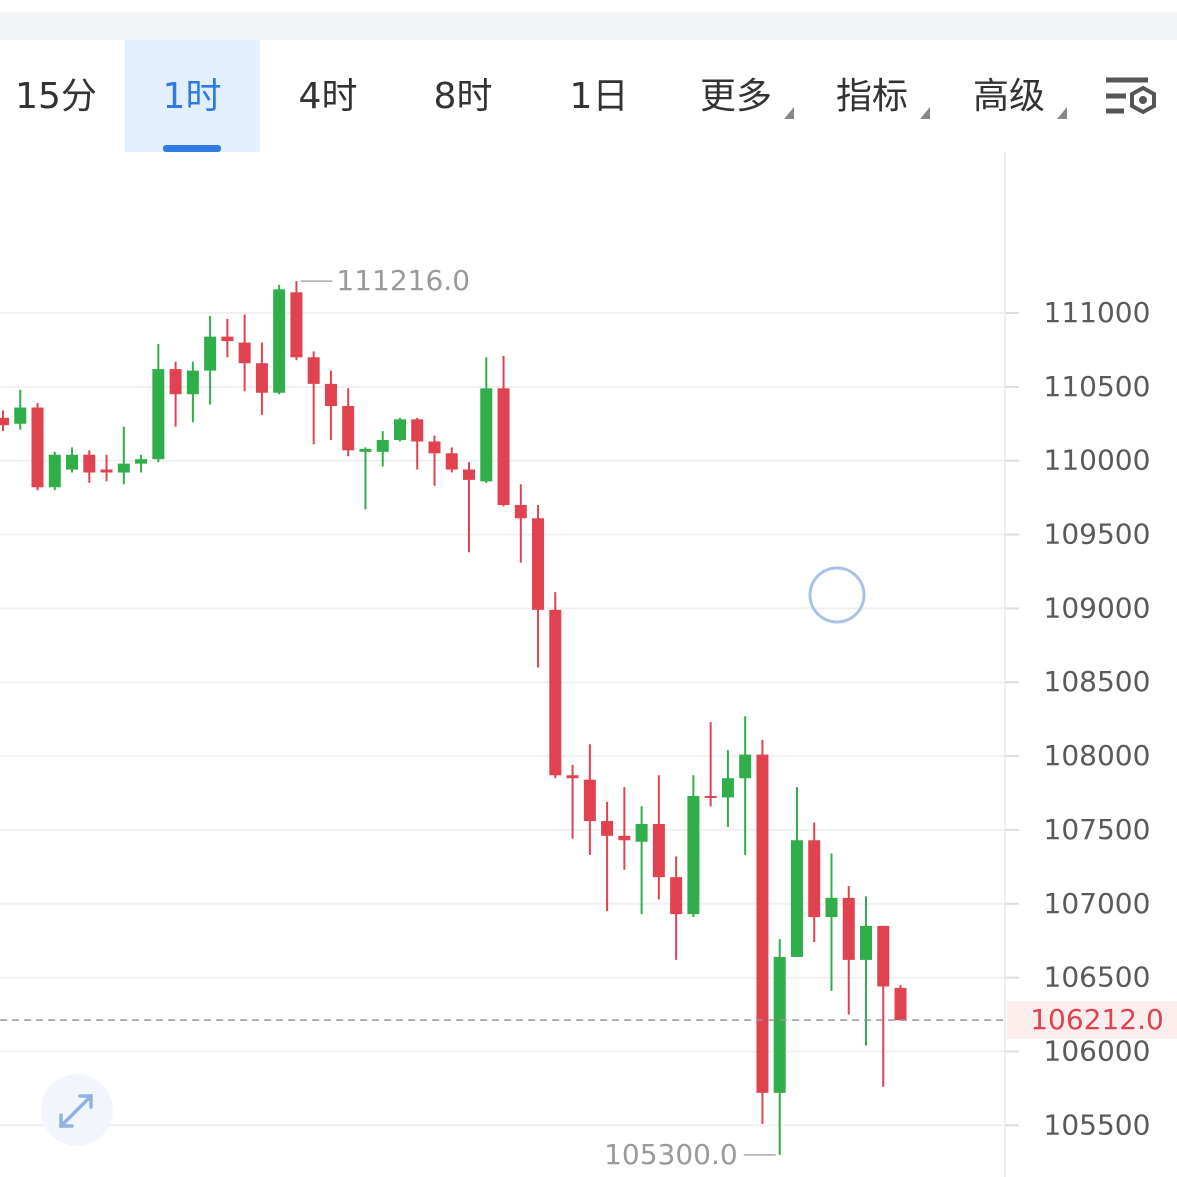  What do you see at coordinates (192, 148) in the screenshot?
I see `tab-active-underline` at bounding box center [192, 148].